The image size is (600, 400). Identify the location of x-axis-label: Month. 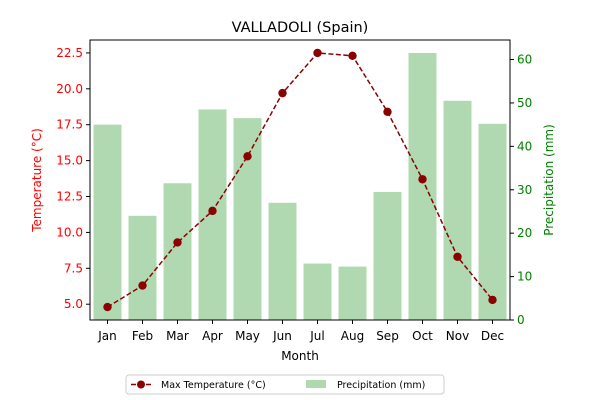
(300, 356).